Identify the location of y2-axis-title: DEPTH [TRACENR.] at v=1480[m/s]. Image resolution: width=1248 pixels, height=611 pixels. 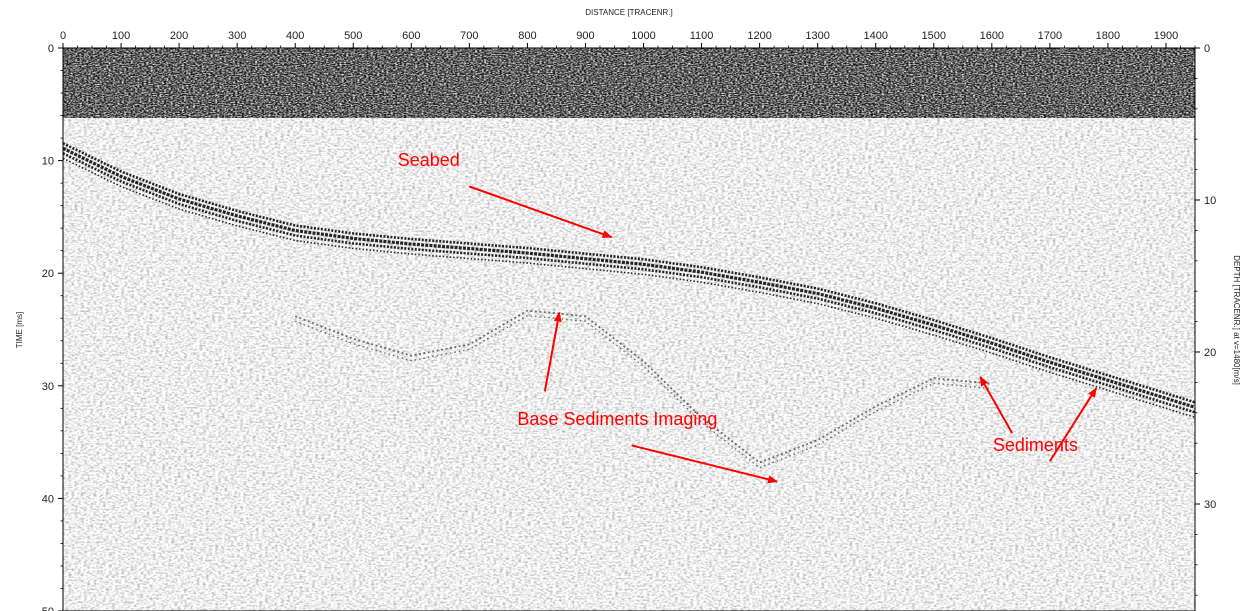
(1236, 320).